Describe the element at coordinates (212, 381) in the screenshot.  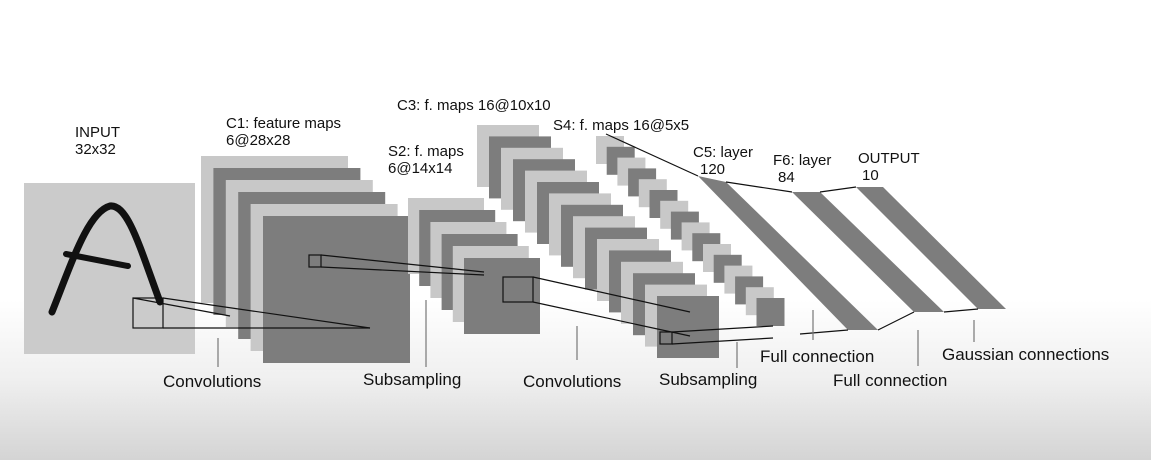
I see `op-convolutions-1: Convolutions` at that location.